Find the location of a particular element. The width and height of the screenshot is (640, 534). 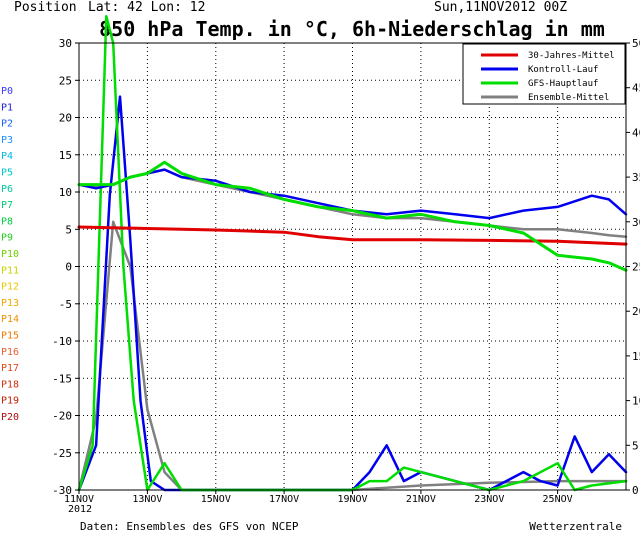

y-left-tick-label: 30 is located at coordinates (65, 43).